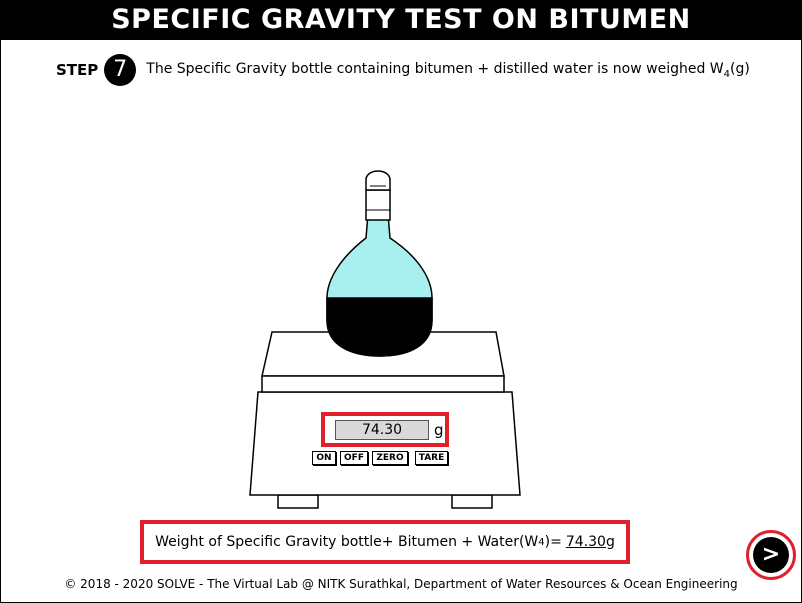  I want to click on scale-foot-left, so click(298, 501).